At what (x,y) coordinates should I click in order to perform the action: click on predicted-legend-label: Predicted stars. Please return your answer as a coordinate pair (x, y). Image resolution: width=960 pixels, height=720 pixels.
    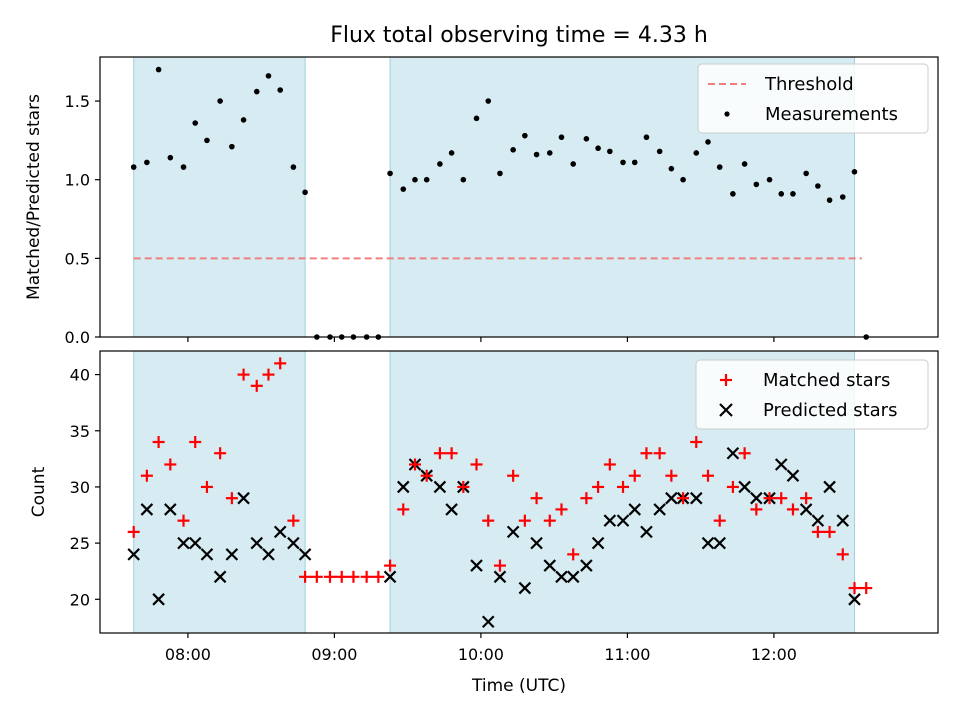
    Looking at the image, I should click on (830, 410).